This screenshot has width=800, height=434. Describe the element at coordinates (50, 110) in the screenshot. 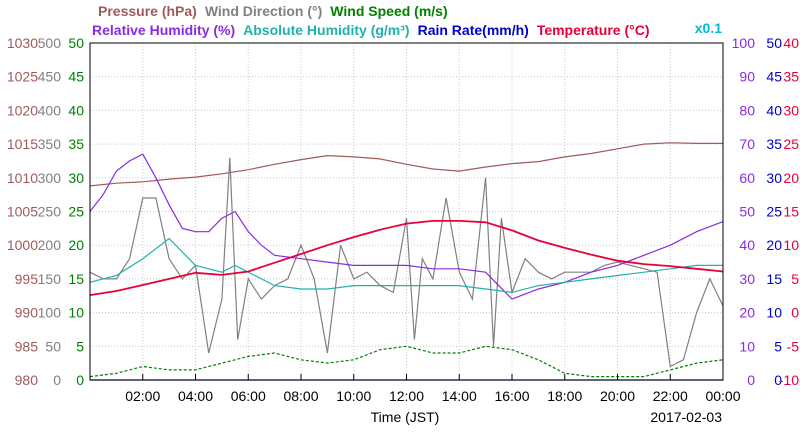

I see `y-tick-label: 400` at that location.